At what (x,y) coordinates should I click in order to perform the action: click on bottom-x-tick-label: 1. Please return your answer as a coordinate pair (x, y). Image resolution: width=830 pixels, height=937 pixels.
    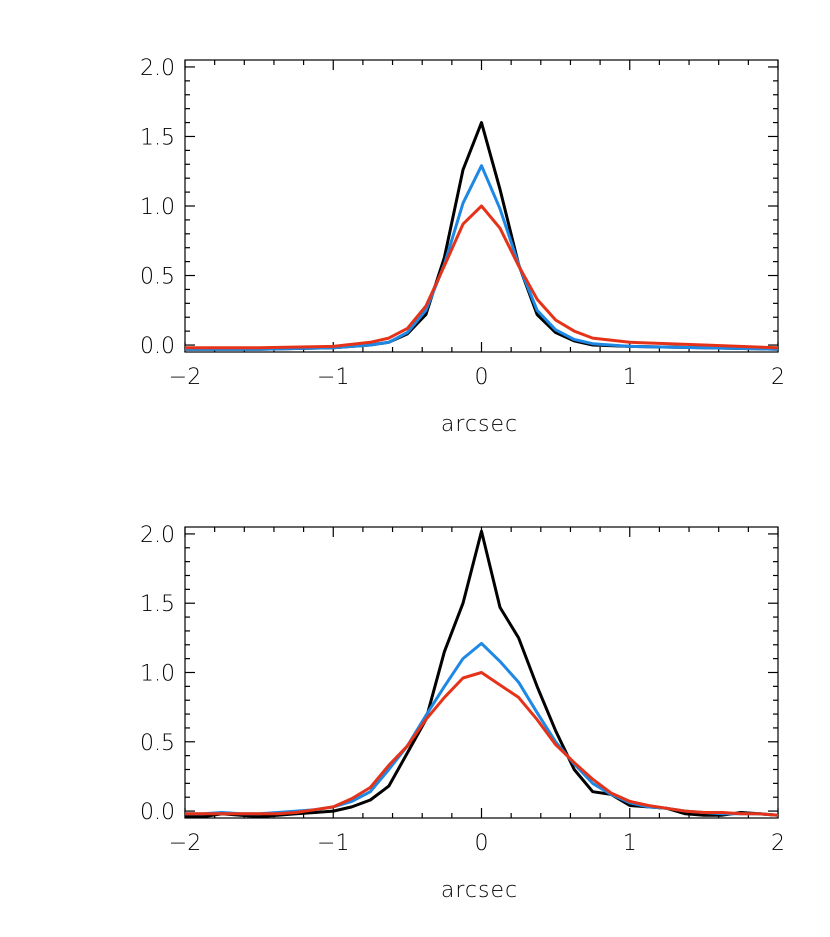
    Looking at the image, I should click on (630, 843).